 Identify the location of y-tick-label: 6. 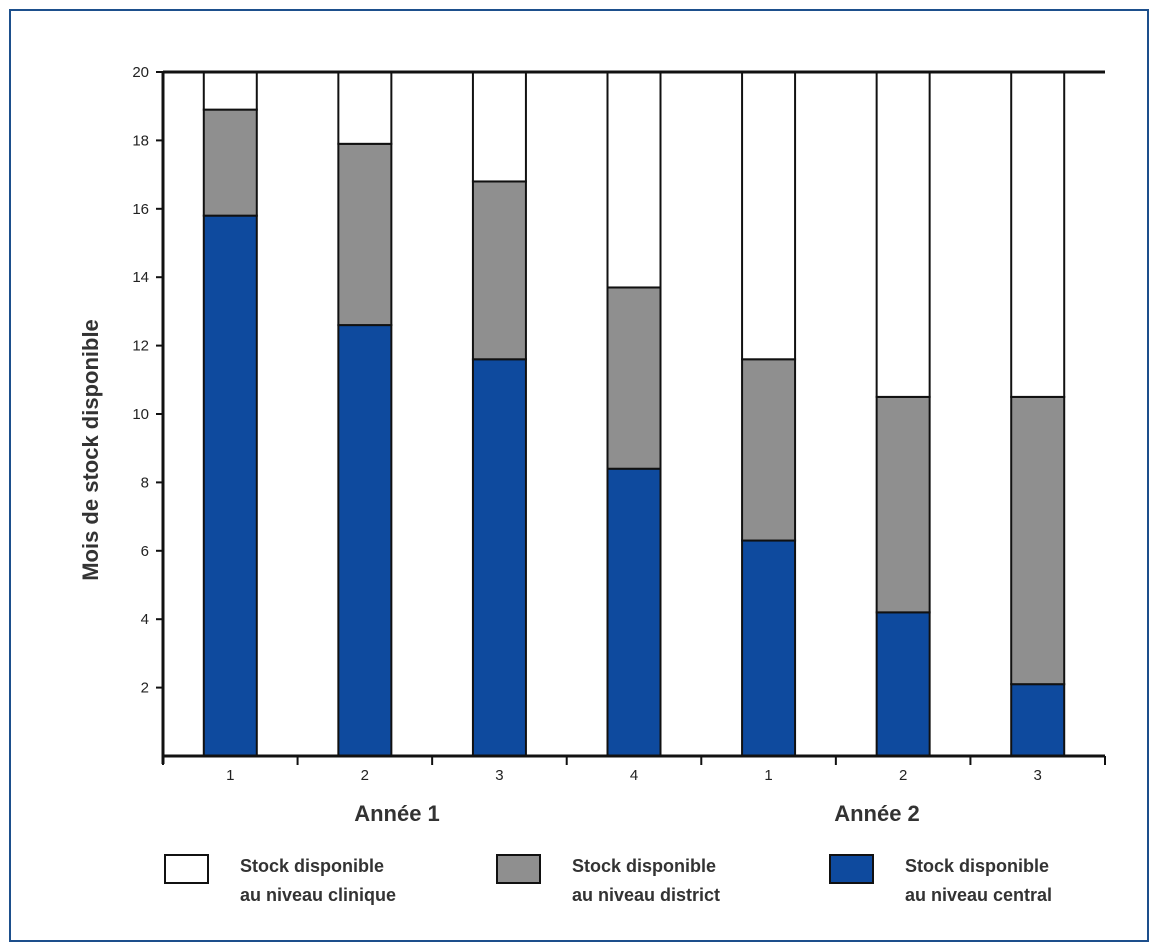
(145, 551).